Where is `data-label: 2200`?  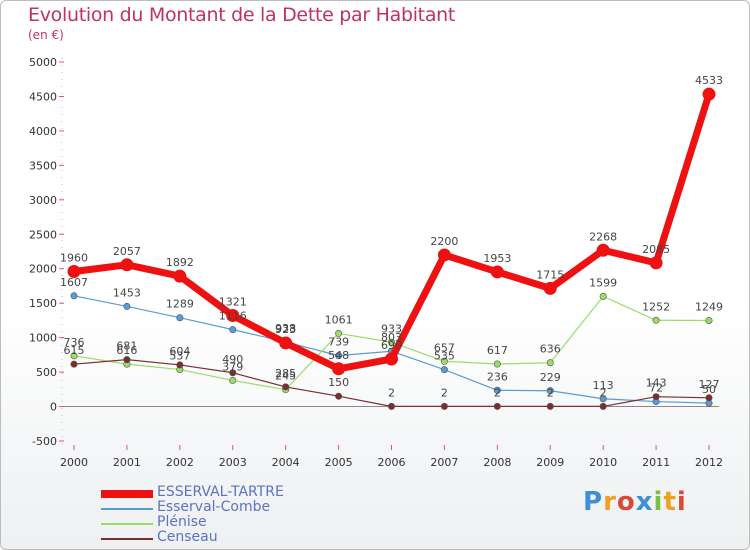
data-label: 2200 is located at coordinates (444, 241).